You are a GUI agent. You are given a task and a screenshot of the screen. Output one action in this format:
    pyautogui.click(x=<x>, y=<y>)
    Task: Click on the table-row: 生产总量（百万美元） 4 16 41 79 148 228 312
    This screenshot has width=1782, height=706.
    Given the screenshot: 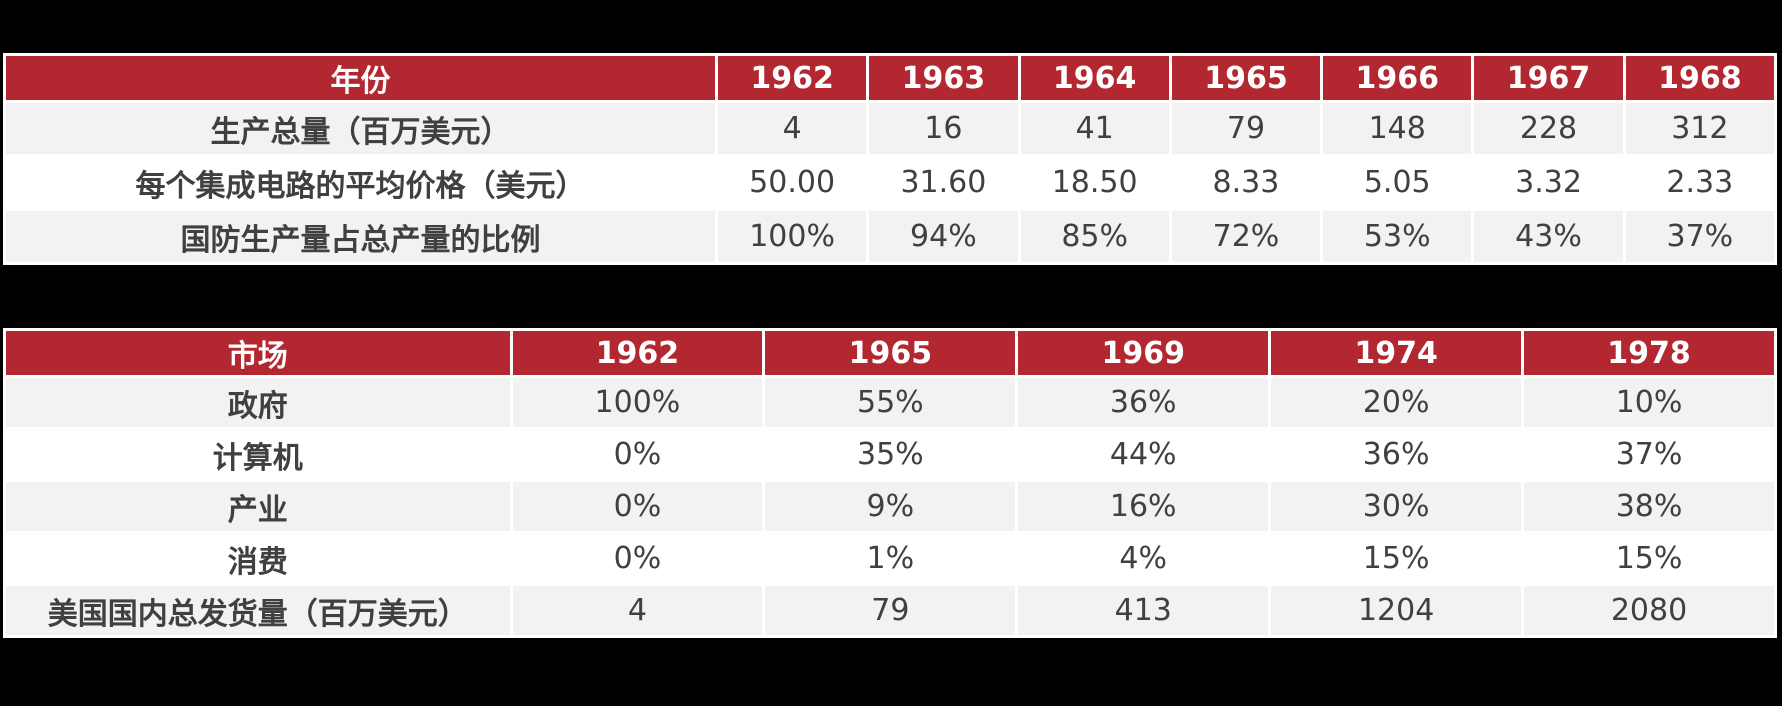 What is the action you would take?
    pyautogui.click(x=890, y=128)
    